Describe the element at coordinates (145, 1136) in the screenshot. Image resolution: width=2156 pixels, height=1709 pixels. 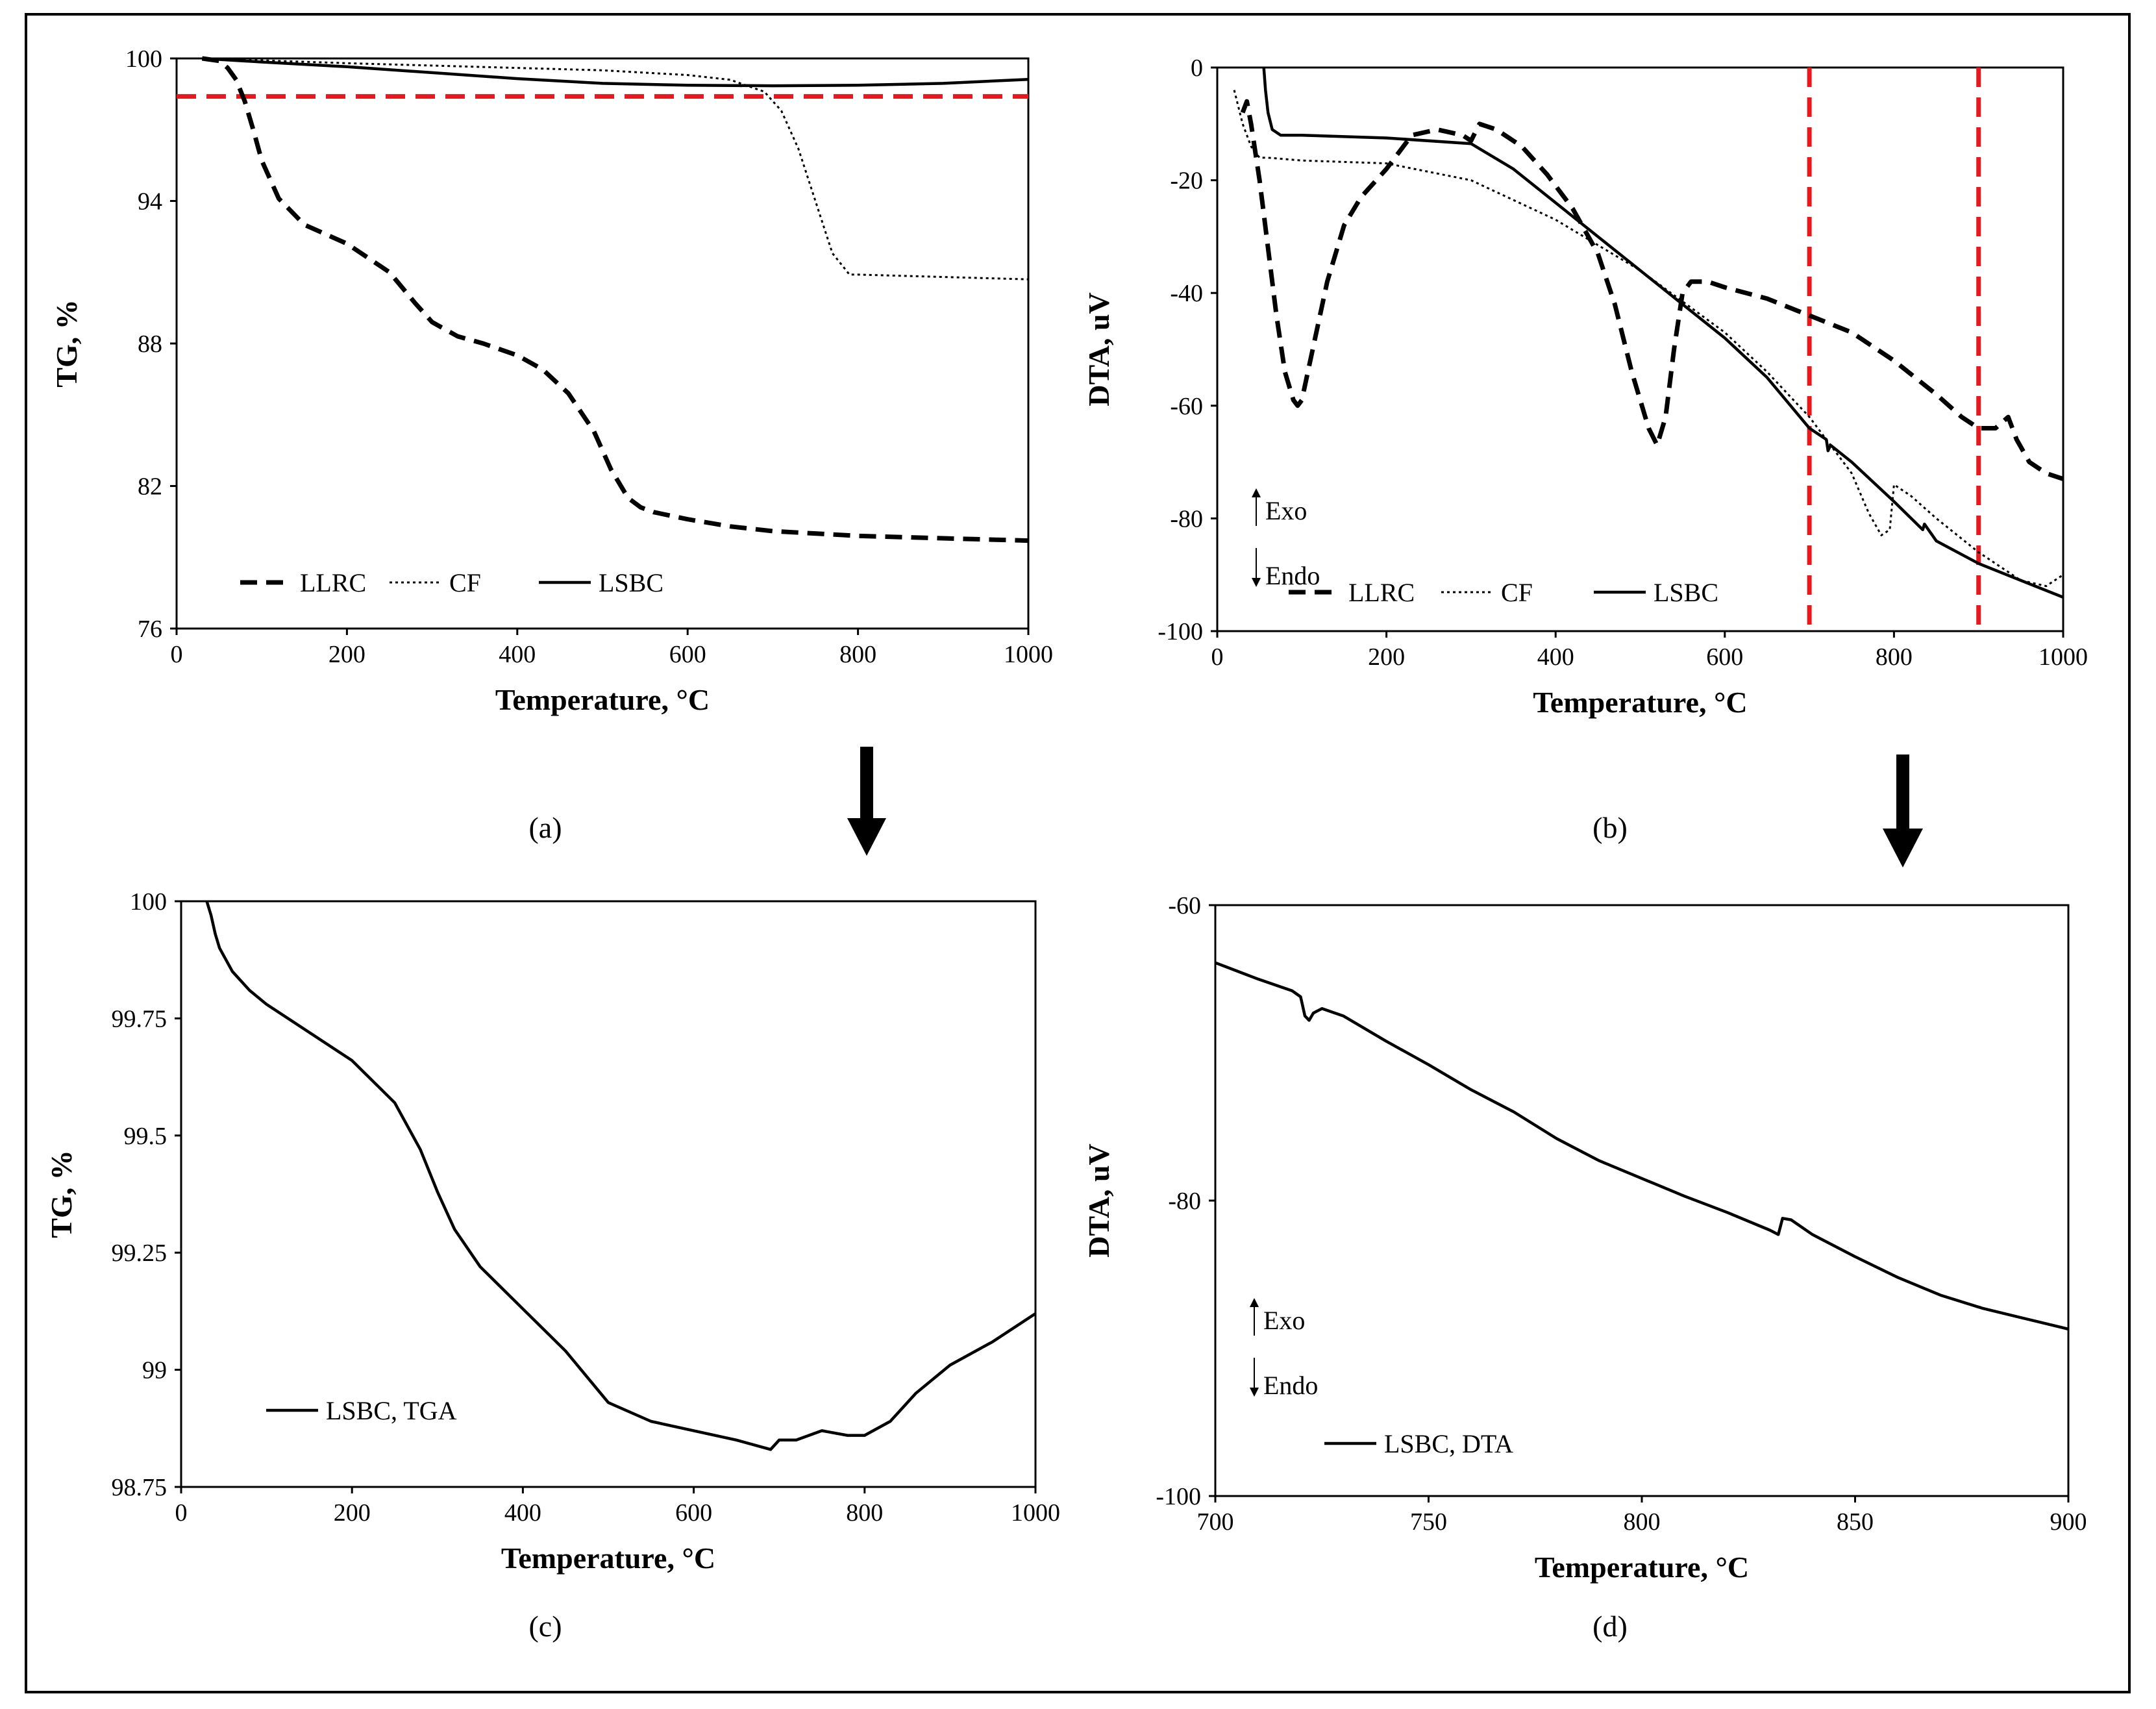
I see `y-tick-label: 99.5` at that location.